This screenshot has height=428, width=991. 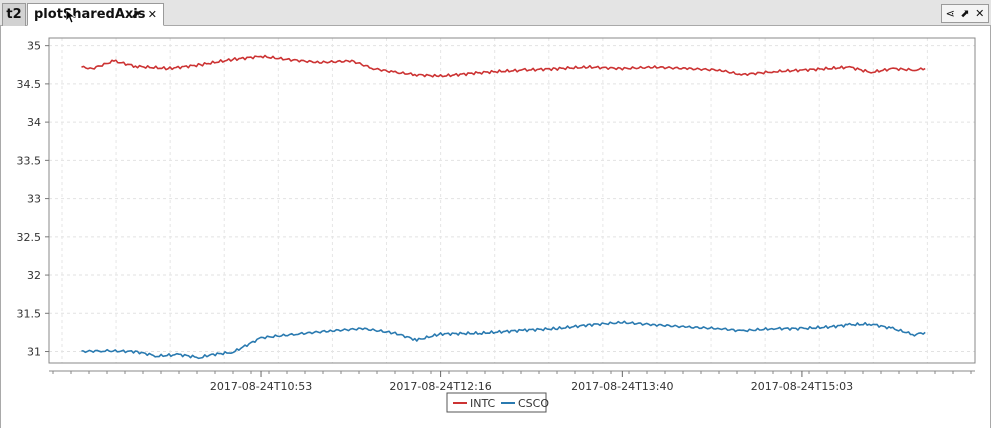 What do you see at coordinates (34, 122) in the screenshot?
I see `y-tick-label: 34` at bounding box center [34, 122].